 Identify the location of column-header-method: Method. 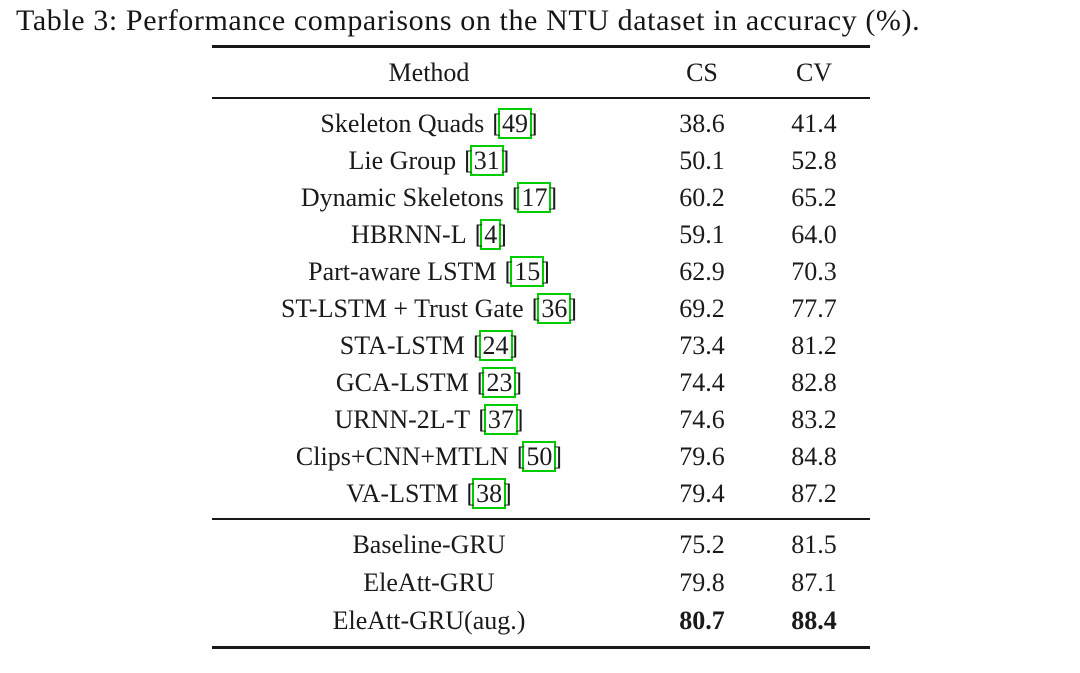
(429, 72).